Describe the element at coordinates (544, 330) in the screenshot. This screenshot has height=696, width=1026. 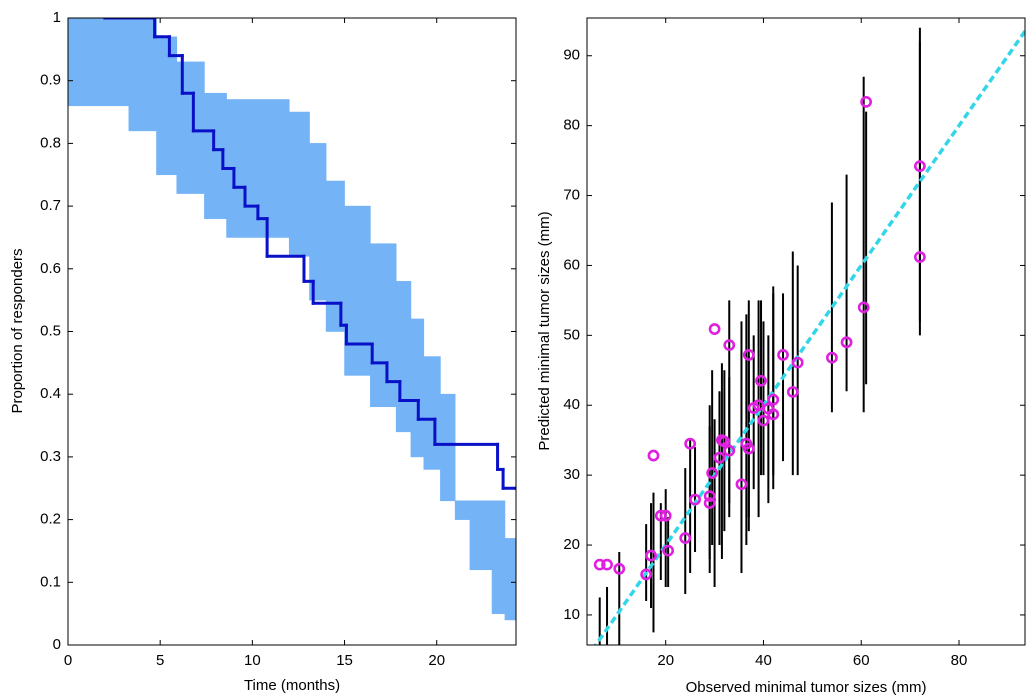
I see `y-axis-label: Predicted minimal tumor sizes (mm)` at that location.